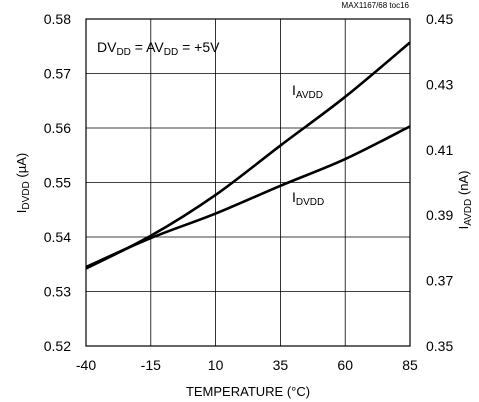 The height and width of the screenshot is (402, 479). I want to click on condition-val: = +5V, so click(199, 47).